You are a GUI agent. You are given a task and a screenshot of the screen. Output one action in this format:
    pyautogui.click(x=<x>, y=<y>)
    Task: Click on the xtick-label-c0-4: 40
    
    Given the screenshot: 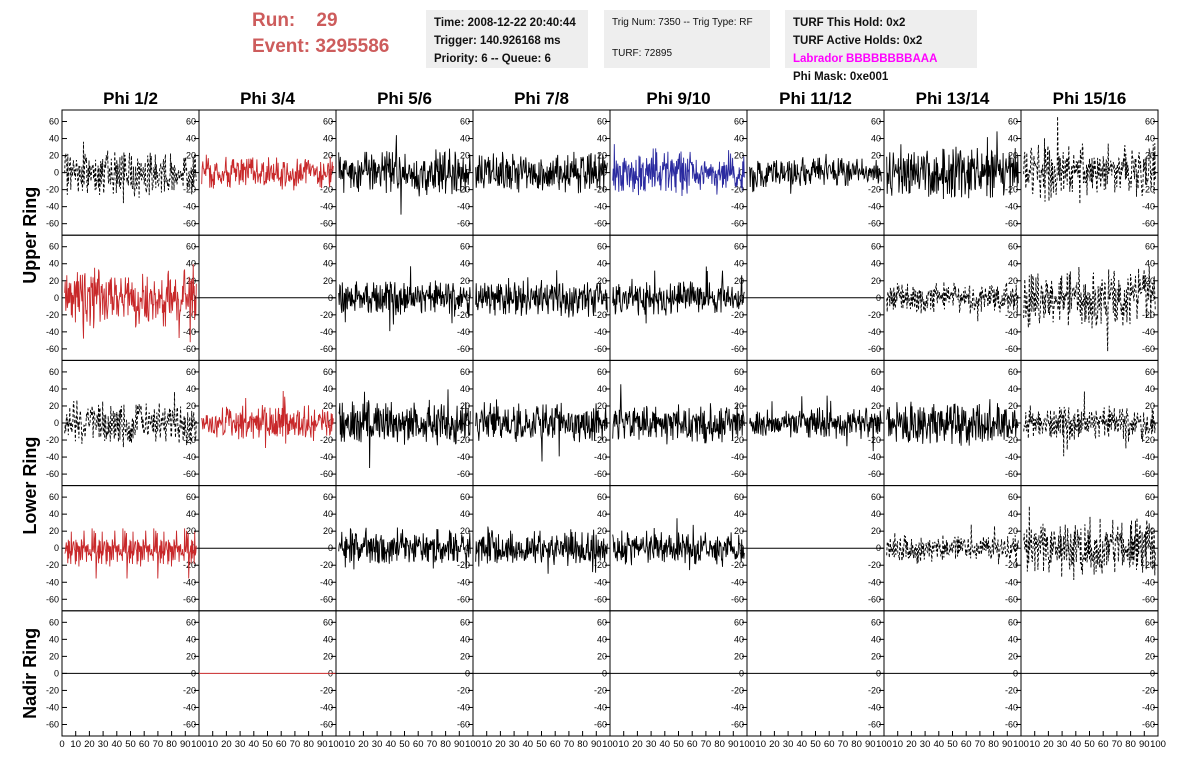 What is the action you would take?
    pyautogui.click(x=117, y=744)
    